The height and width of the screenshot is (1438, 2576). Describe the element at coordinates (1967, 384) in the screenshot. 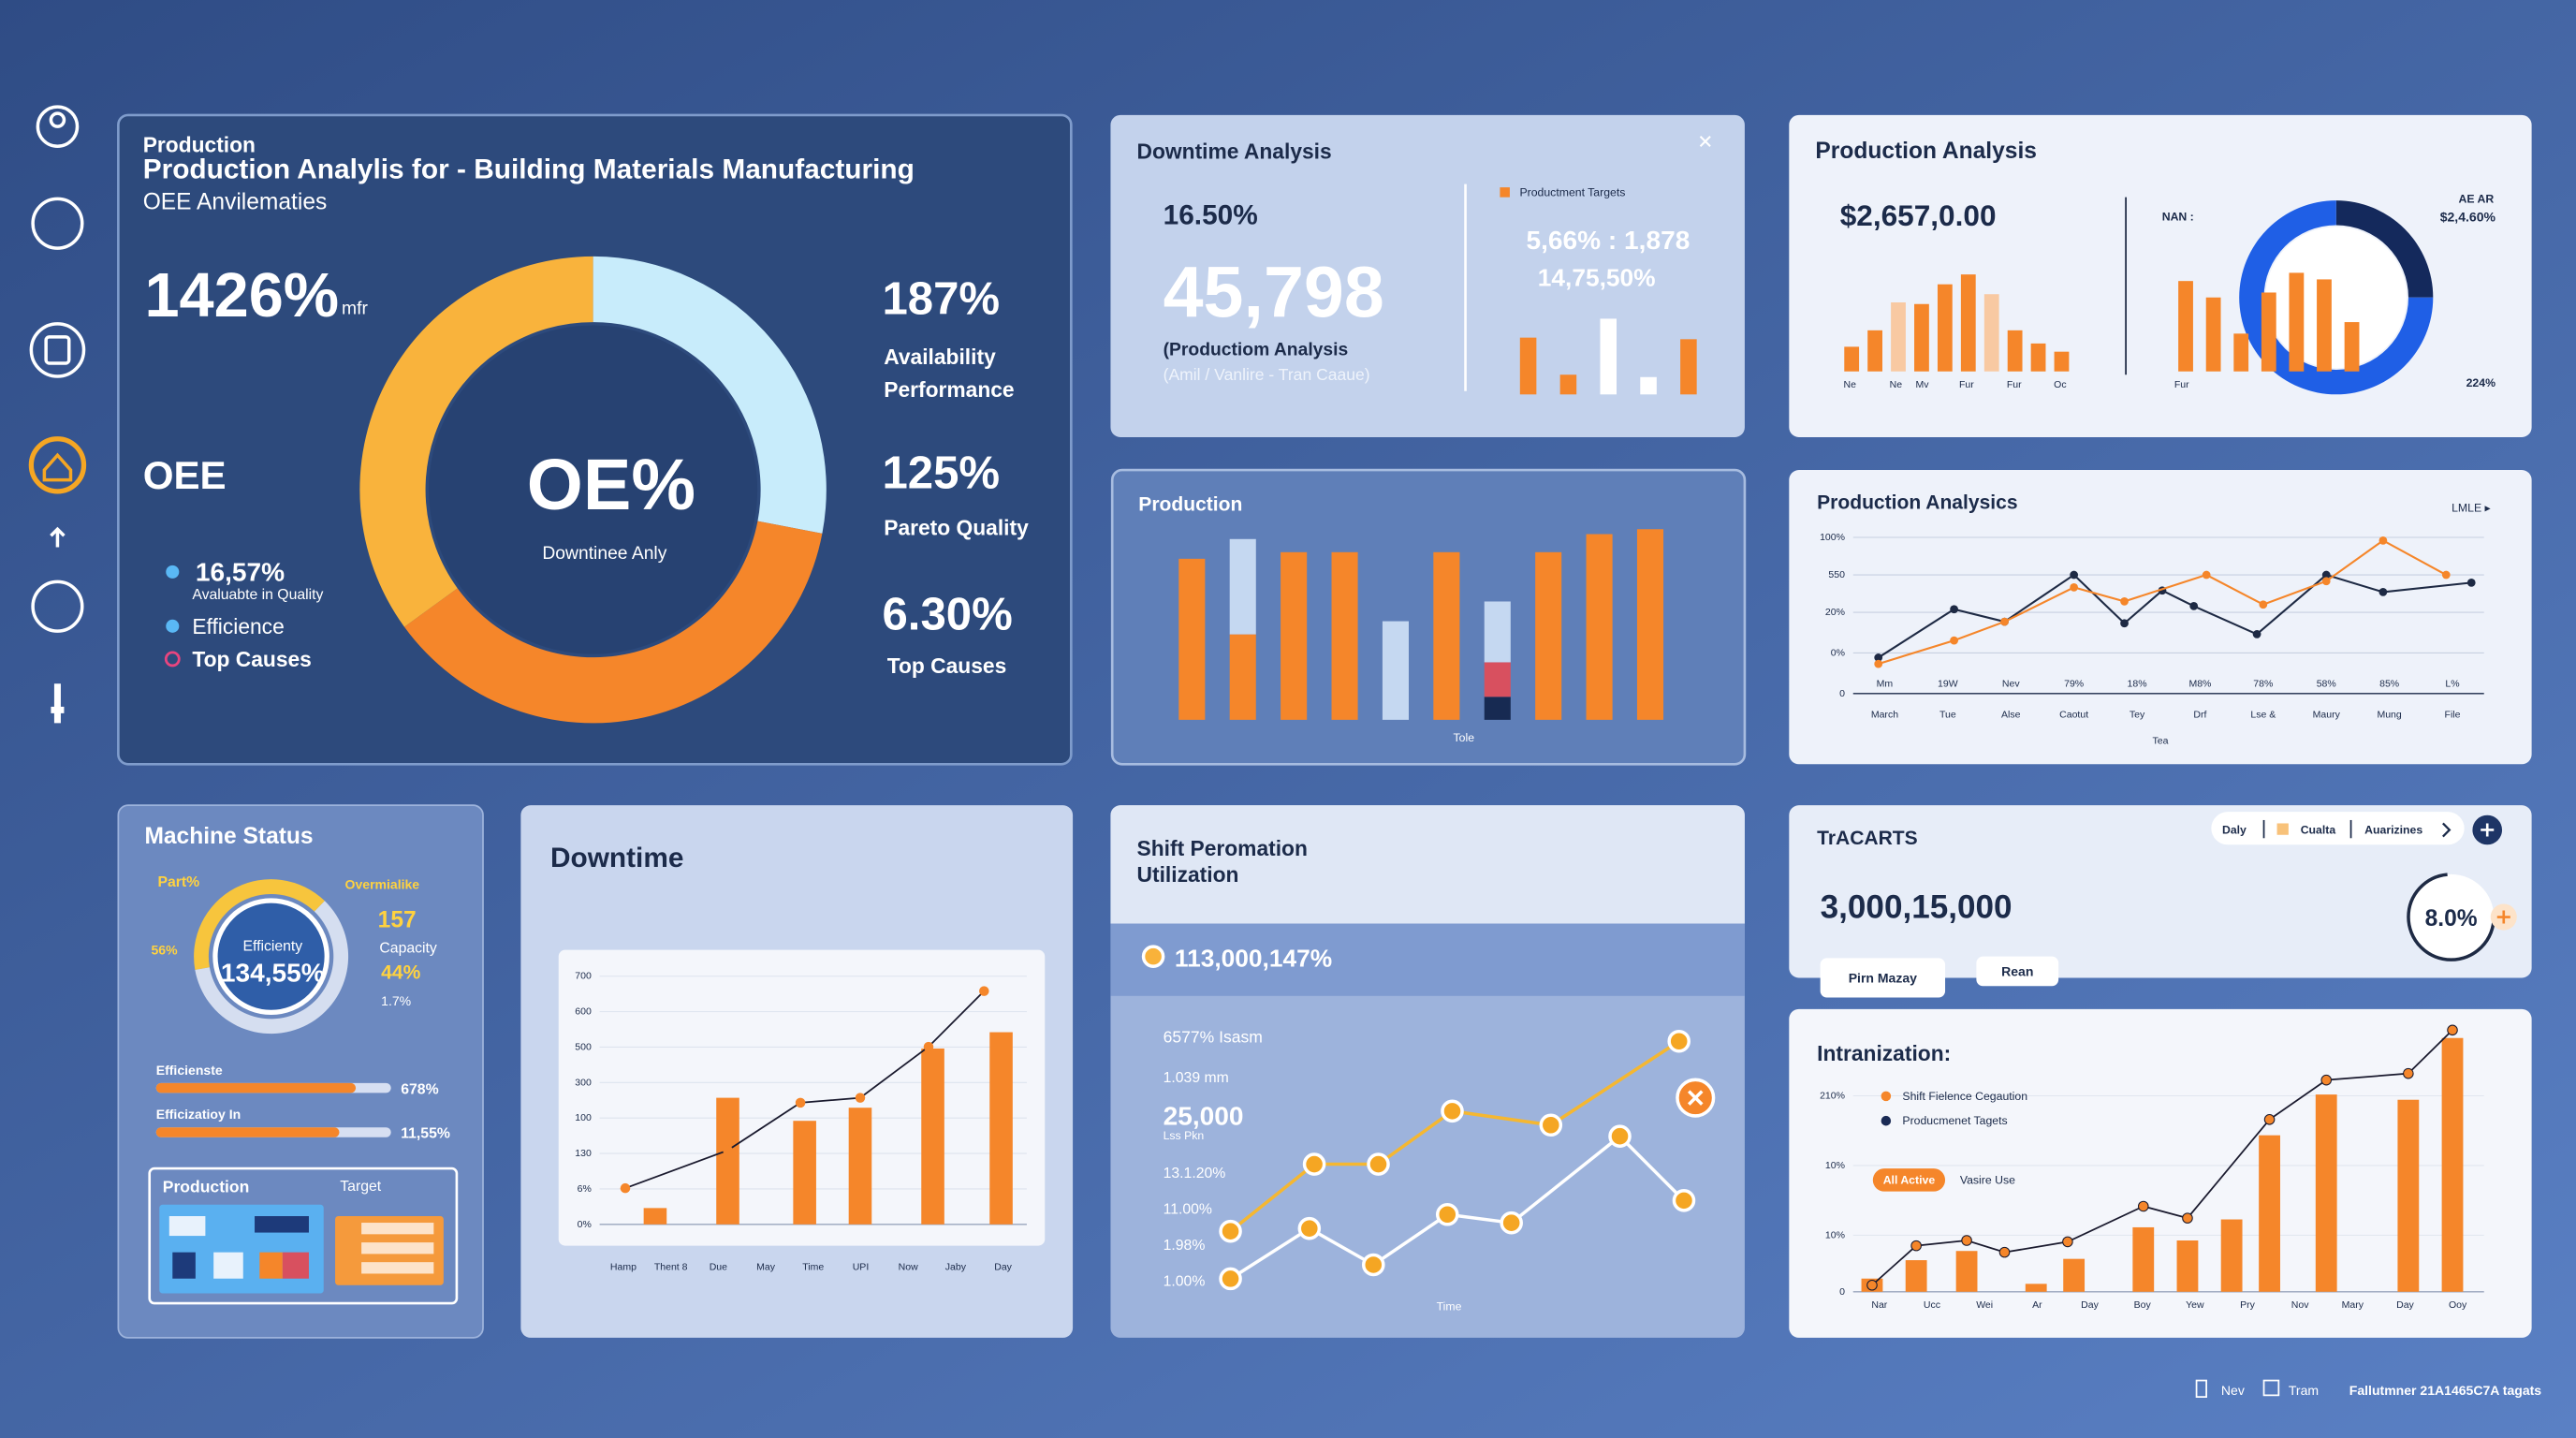

I see `x-tick-label: Fur` at that location.